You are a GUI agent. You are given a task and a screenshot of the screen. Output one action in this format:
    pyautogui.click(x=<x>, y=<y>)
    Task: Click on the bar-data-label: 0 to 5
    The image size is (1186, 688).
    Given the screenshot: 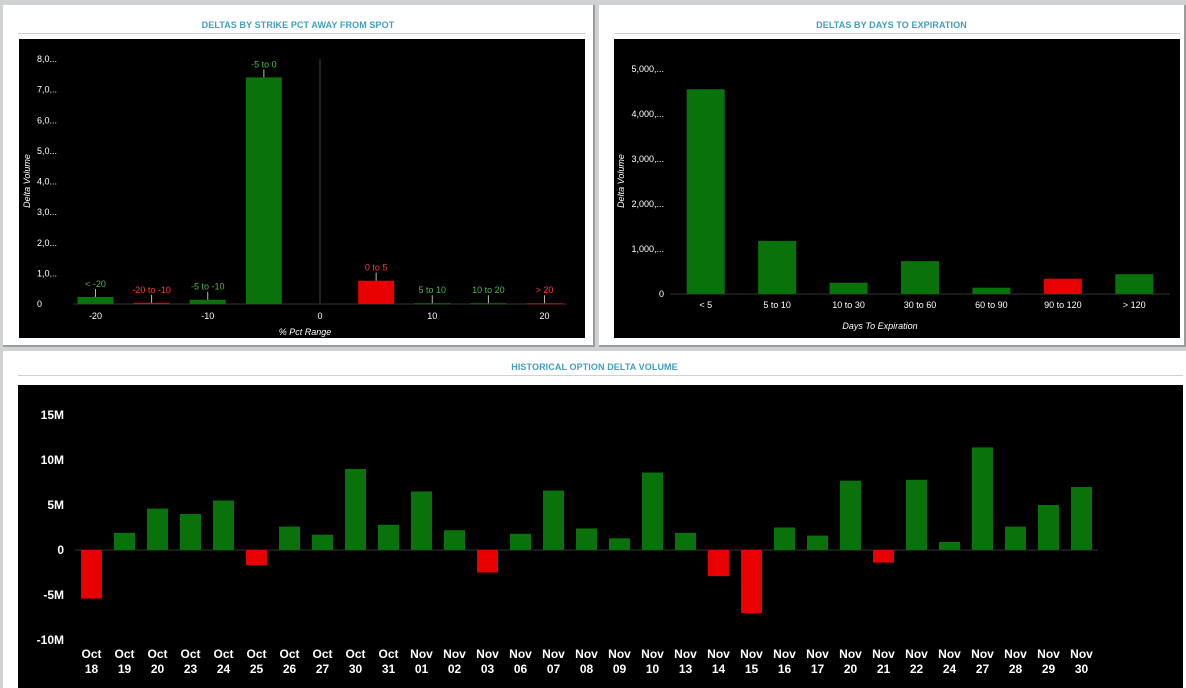 What is the action you would take?
    pyautogui.click(x=376, y=268)
    